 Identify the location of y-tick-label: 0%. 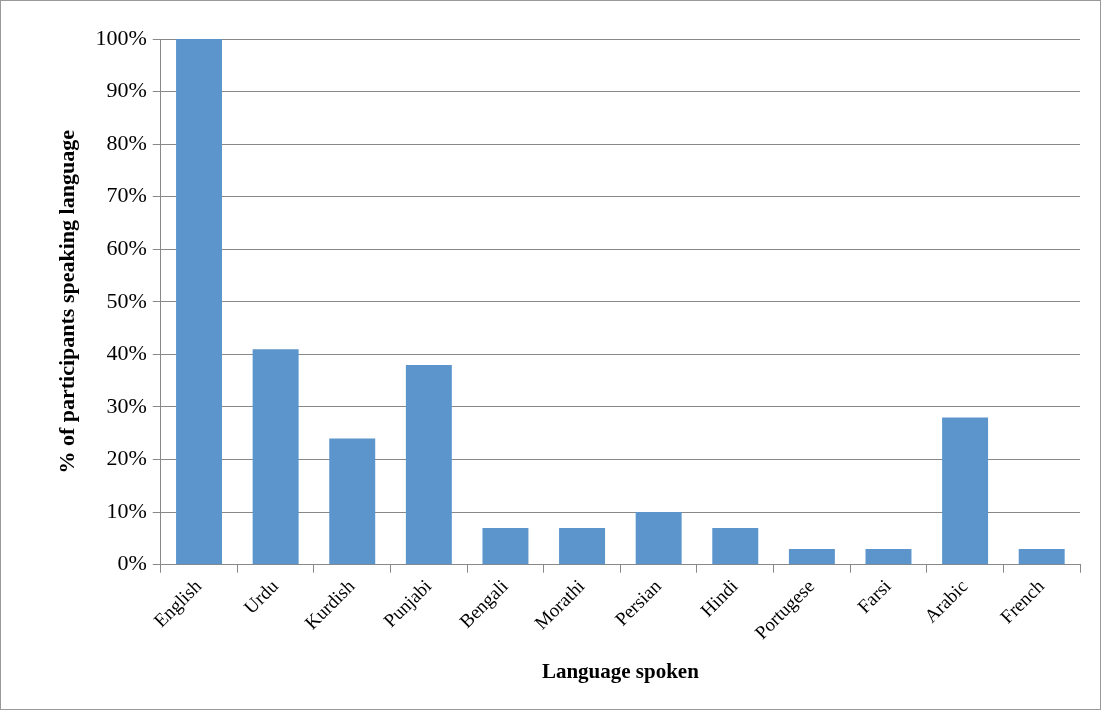
(132, 563).